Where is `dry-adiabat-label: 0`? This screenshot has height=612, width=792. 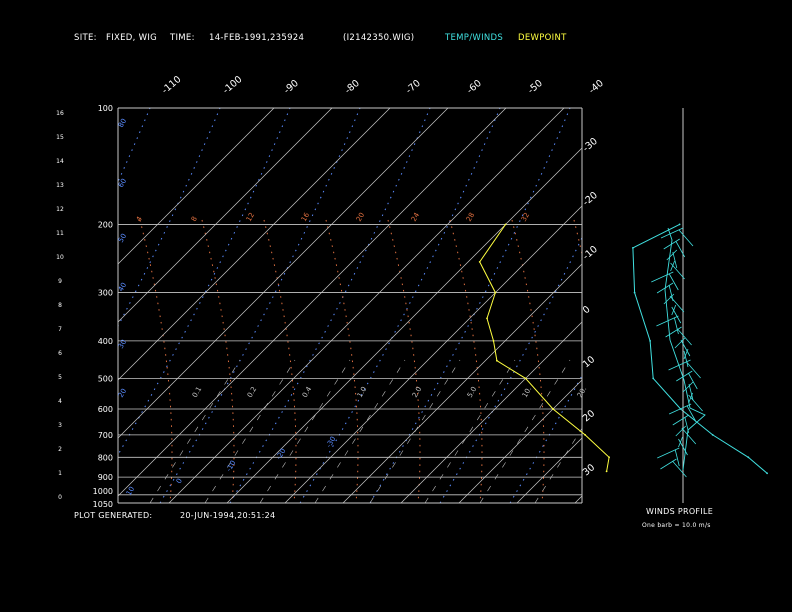
dry-adiabat-label: 0 is located at coordinates (179, 481).